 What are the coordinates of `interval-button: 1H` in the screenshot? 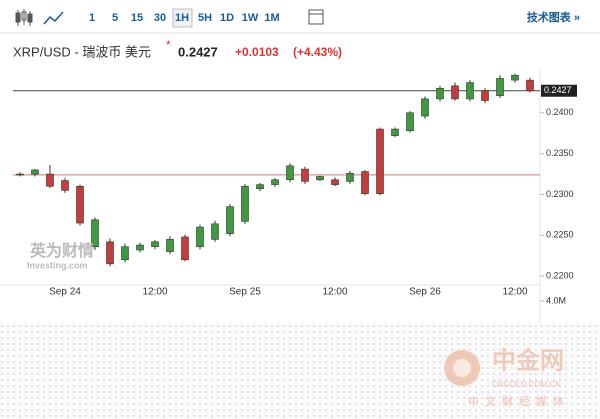 It's located at (182, 18).